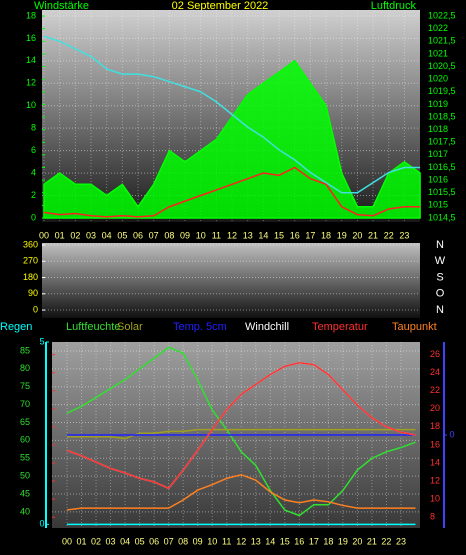  I want to click on y2-tick-label: 26, so click(435, 354).